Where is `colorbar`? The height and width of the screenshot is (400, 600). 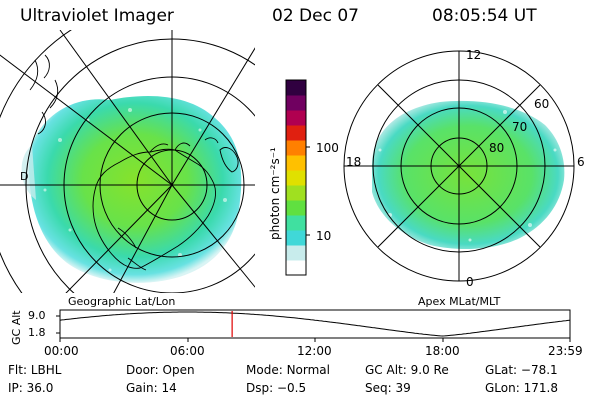
colorbar is located at coordinates (297, 177).